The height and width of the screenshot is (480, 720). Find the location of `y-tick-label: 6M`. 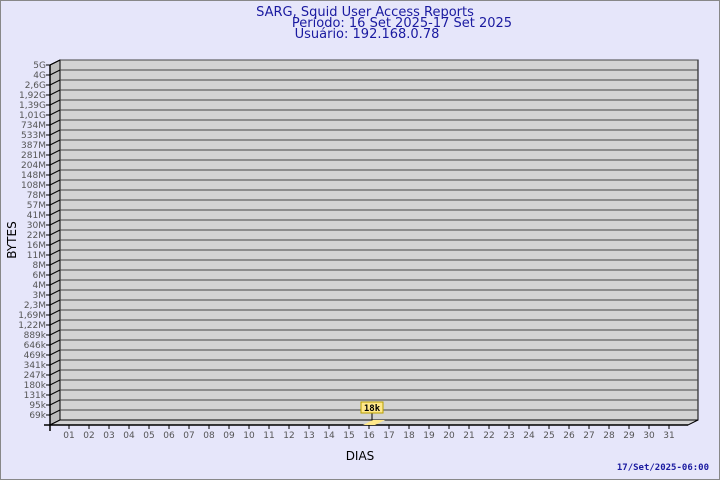

y-tick-label: 6M is located at coordinates (40, 276).